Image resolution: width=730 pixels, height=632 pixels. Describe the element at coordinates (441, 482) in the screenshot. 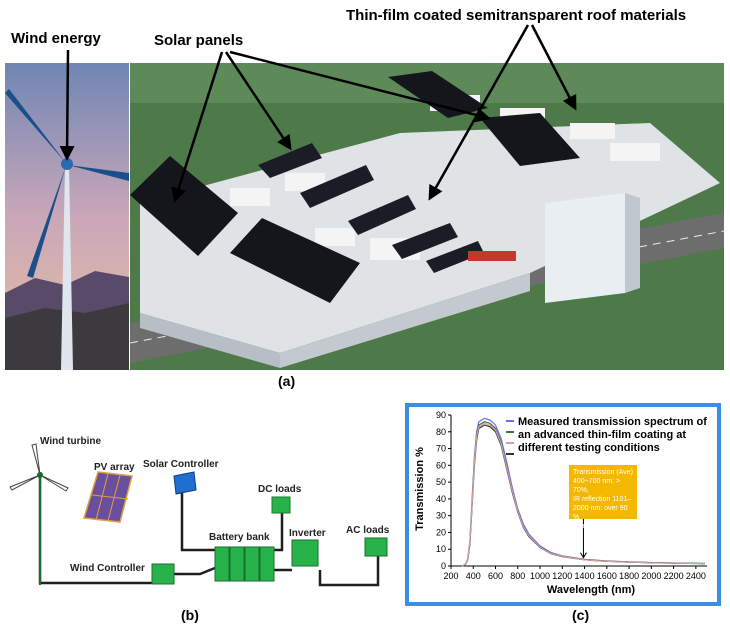

I see `y-tick-label: 50` at that location.